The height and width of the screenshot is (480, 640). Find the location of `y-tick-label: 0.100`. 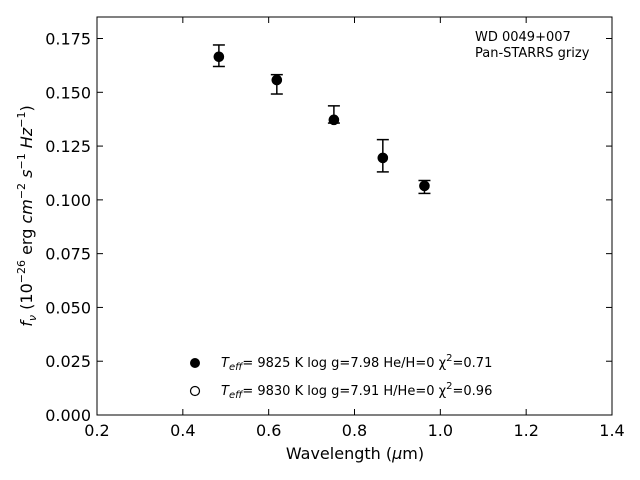

y-tick-label: 0.100 is located at coordinates (68, 200).